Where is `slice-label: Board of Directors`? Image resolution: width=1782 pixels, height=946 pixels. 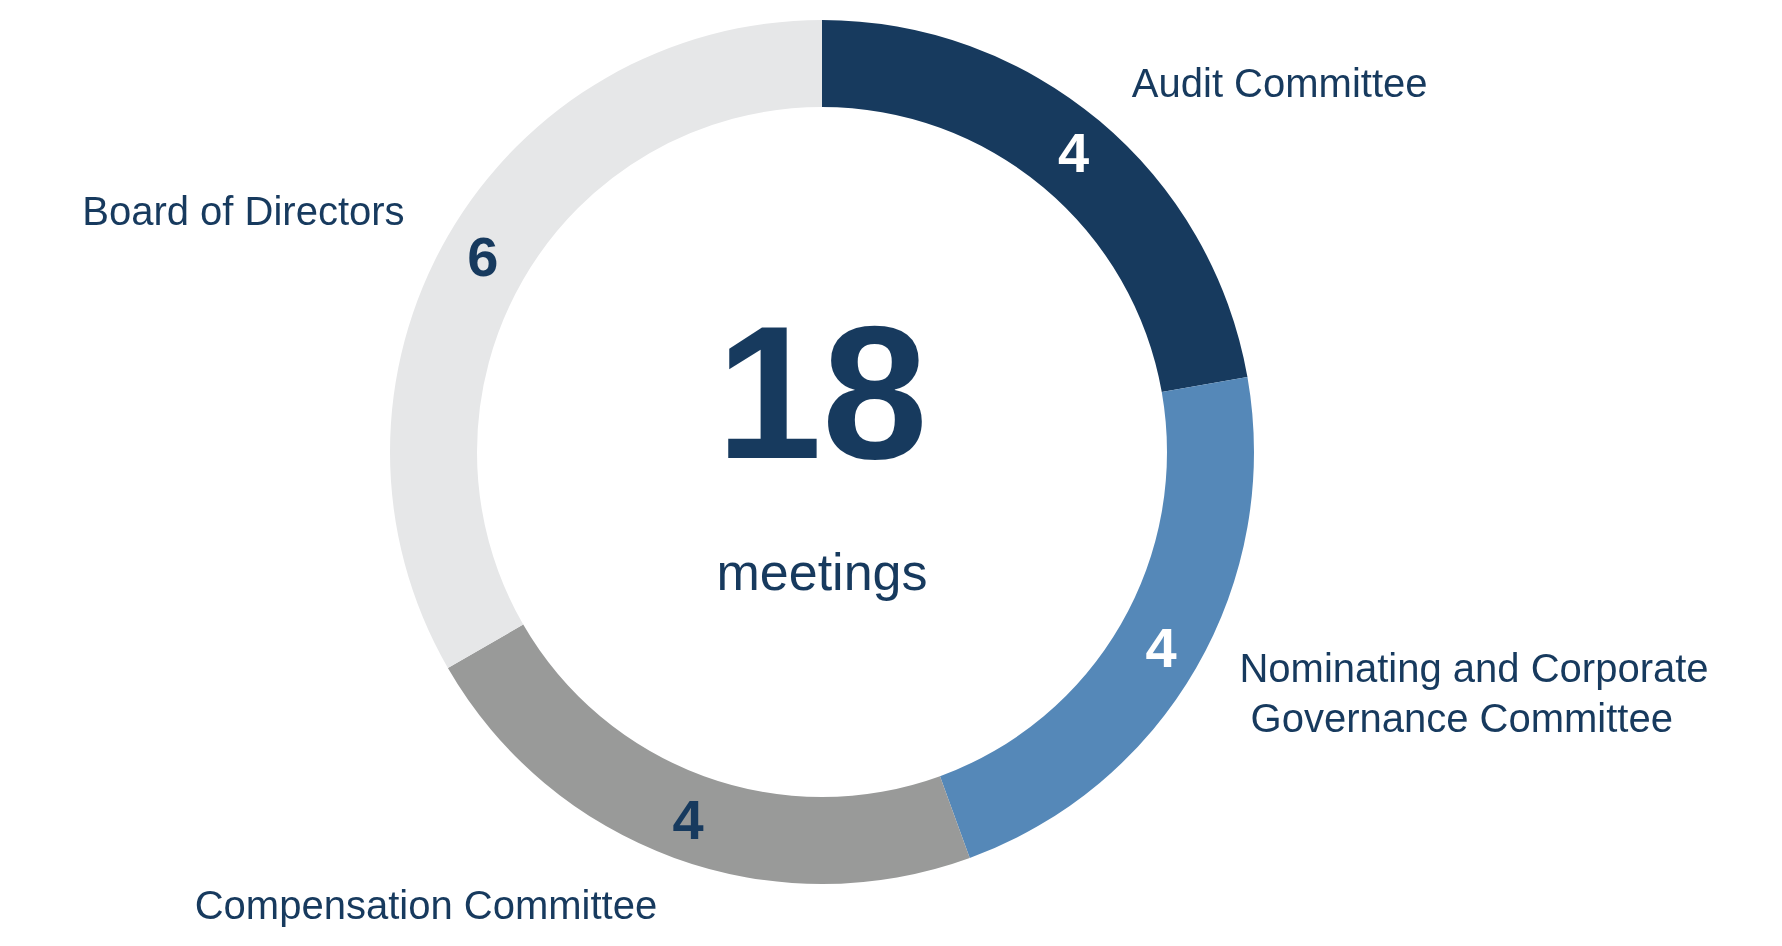
slice-label: Board of Directors is located at coordinates (243, 211).